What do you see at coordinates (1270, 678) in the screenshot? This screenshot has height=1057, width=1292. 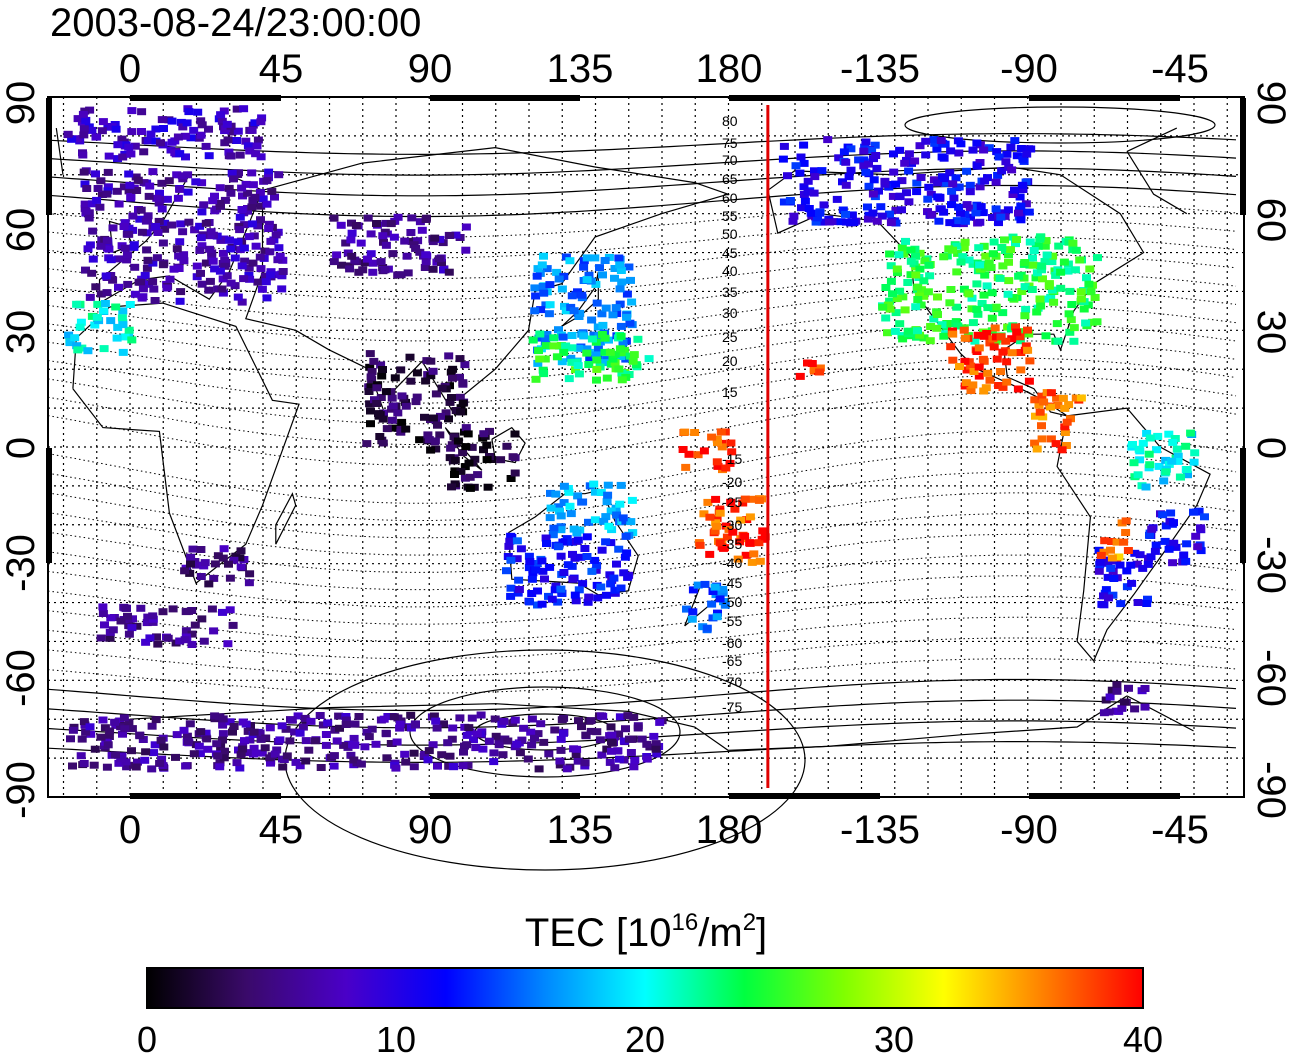 I see `right-lat-tick: -60` at bounding box center [1270, 678].